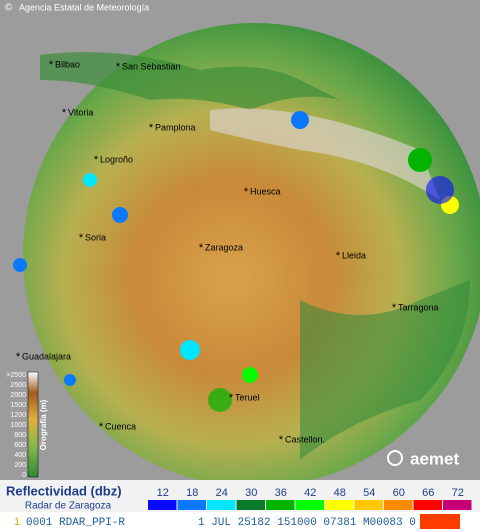 This screenshot has height=530, width=480. What do you see at coordinates (64, 490) in the screenshot?
I see `legend-title: Reflectividad (dbz)` at bounding box center [64, 490].